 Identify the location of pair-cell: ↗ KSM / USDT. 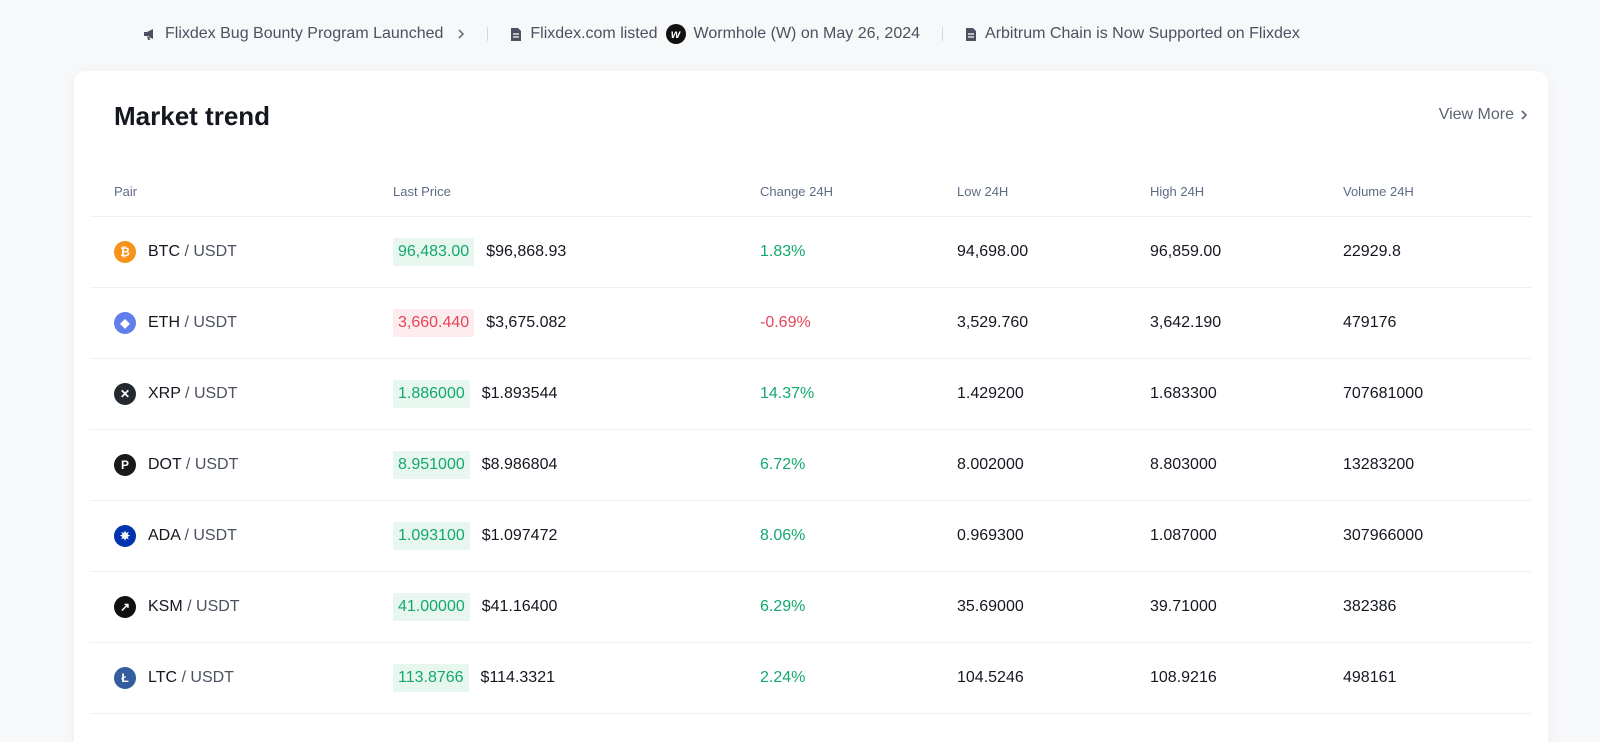
(177, 607).